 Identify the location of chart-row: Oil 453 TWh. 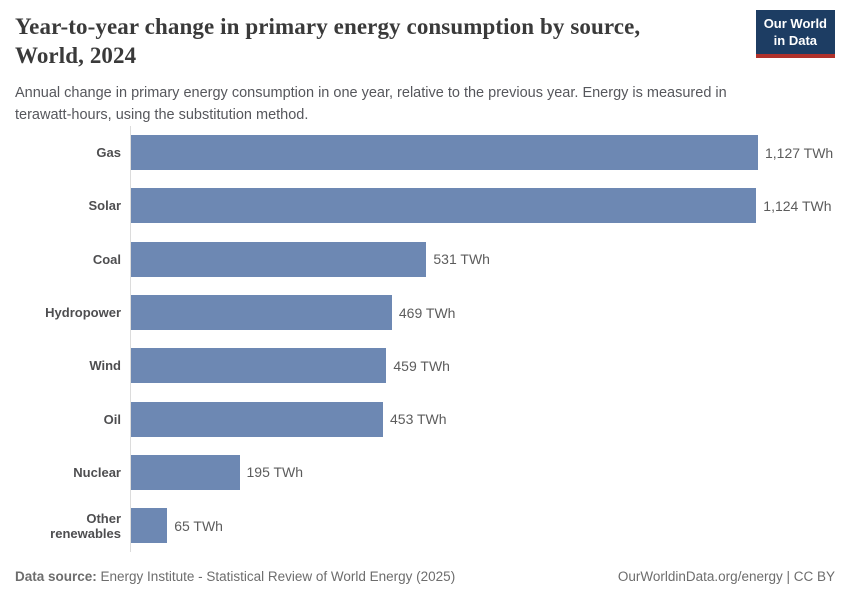
(425, 419).